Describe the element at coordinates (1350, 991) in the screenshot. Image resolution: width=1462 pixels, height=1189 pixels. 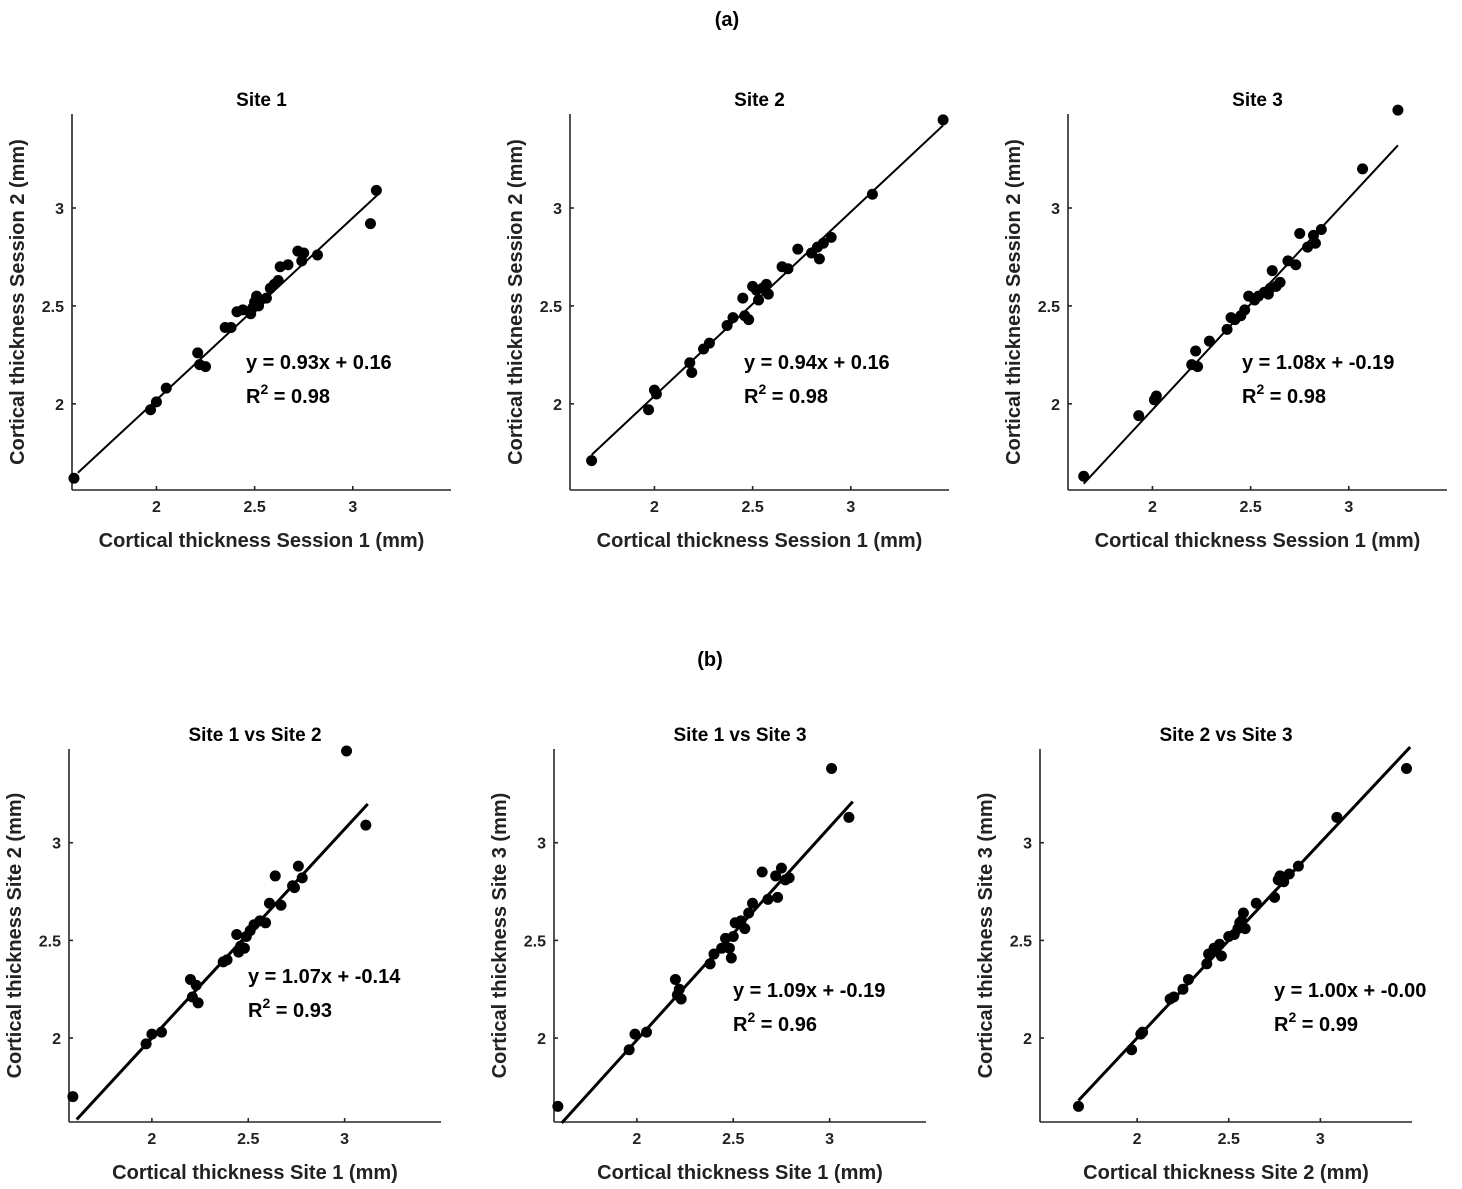
I see `fit-equation: y = 1.00x + -0.00` at that location.